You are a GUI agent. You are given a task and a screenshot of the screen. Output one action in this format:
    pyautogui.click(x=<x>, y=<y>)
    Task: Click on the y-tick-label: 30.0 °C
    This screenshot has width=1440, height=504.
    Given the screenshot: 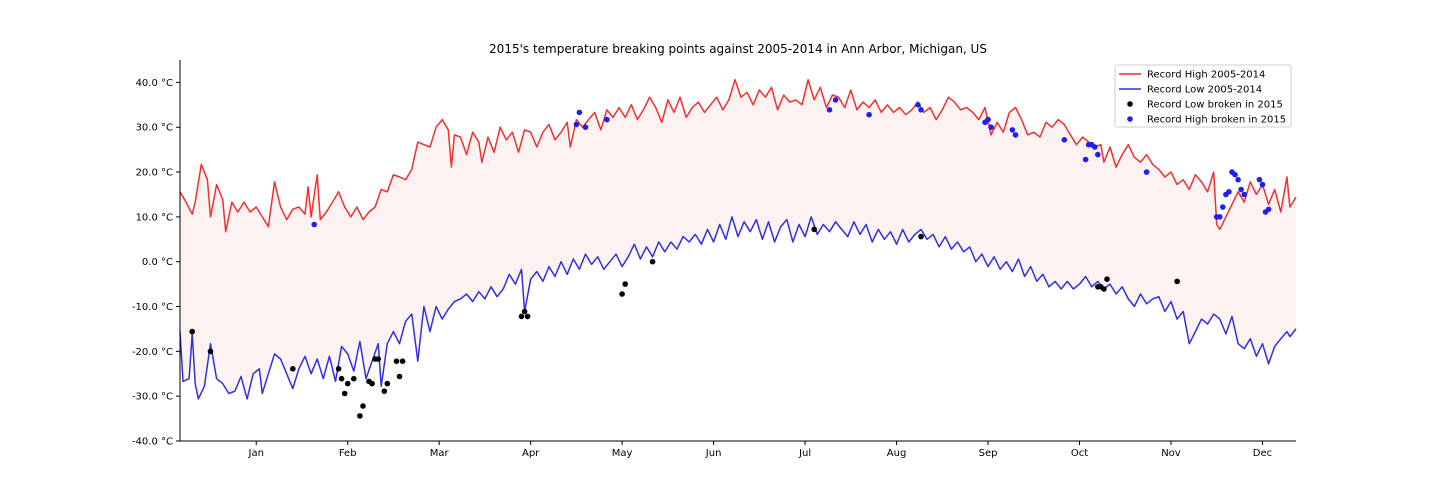 What is the action you would take?
    pyautogui.click(x=154, y=128)
    